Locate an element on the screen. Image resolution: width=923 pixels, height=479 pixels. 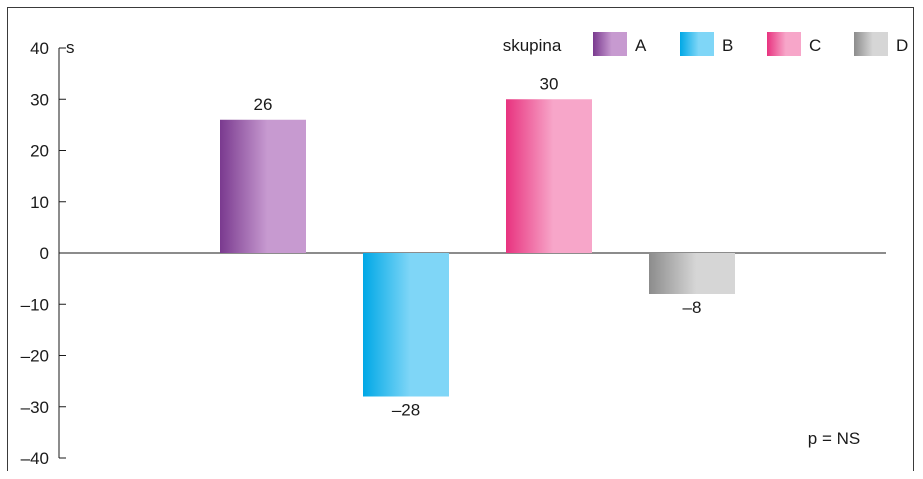
data-label-c: 30 is located at coordinates (549, 83).